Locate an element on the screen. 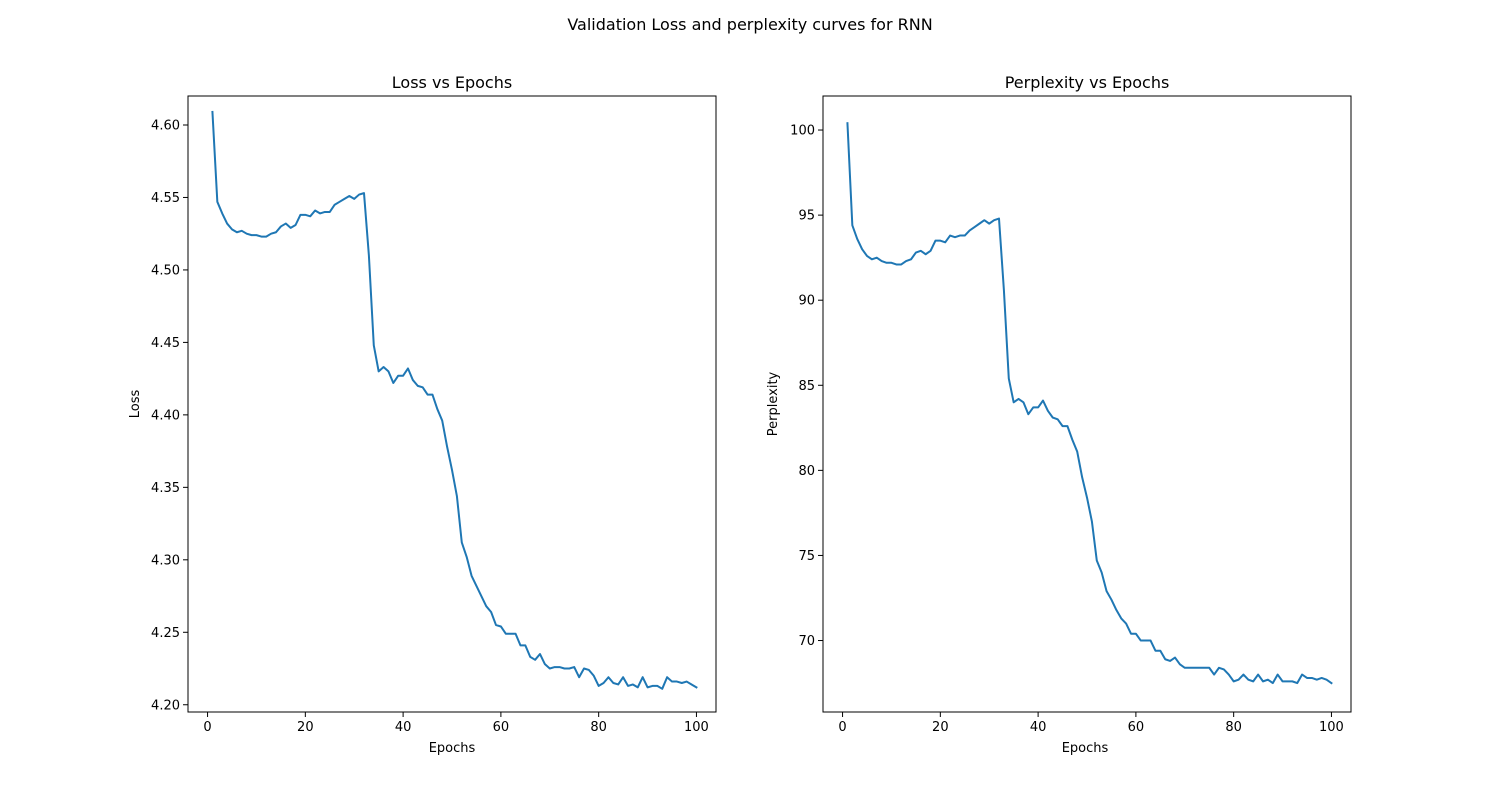  loss-y-tick-label: 4.20 is located at coordinates (165, 705).